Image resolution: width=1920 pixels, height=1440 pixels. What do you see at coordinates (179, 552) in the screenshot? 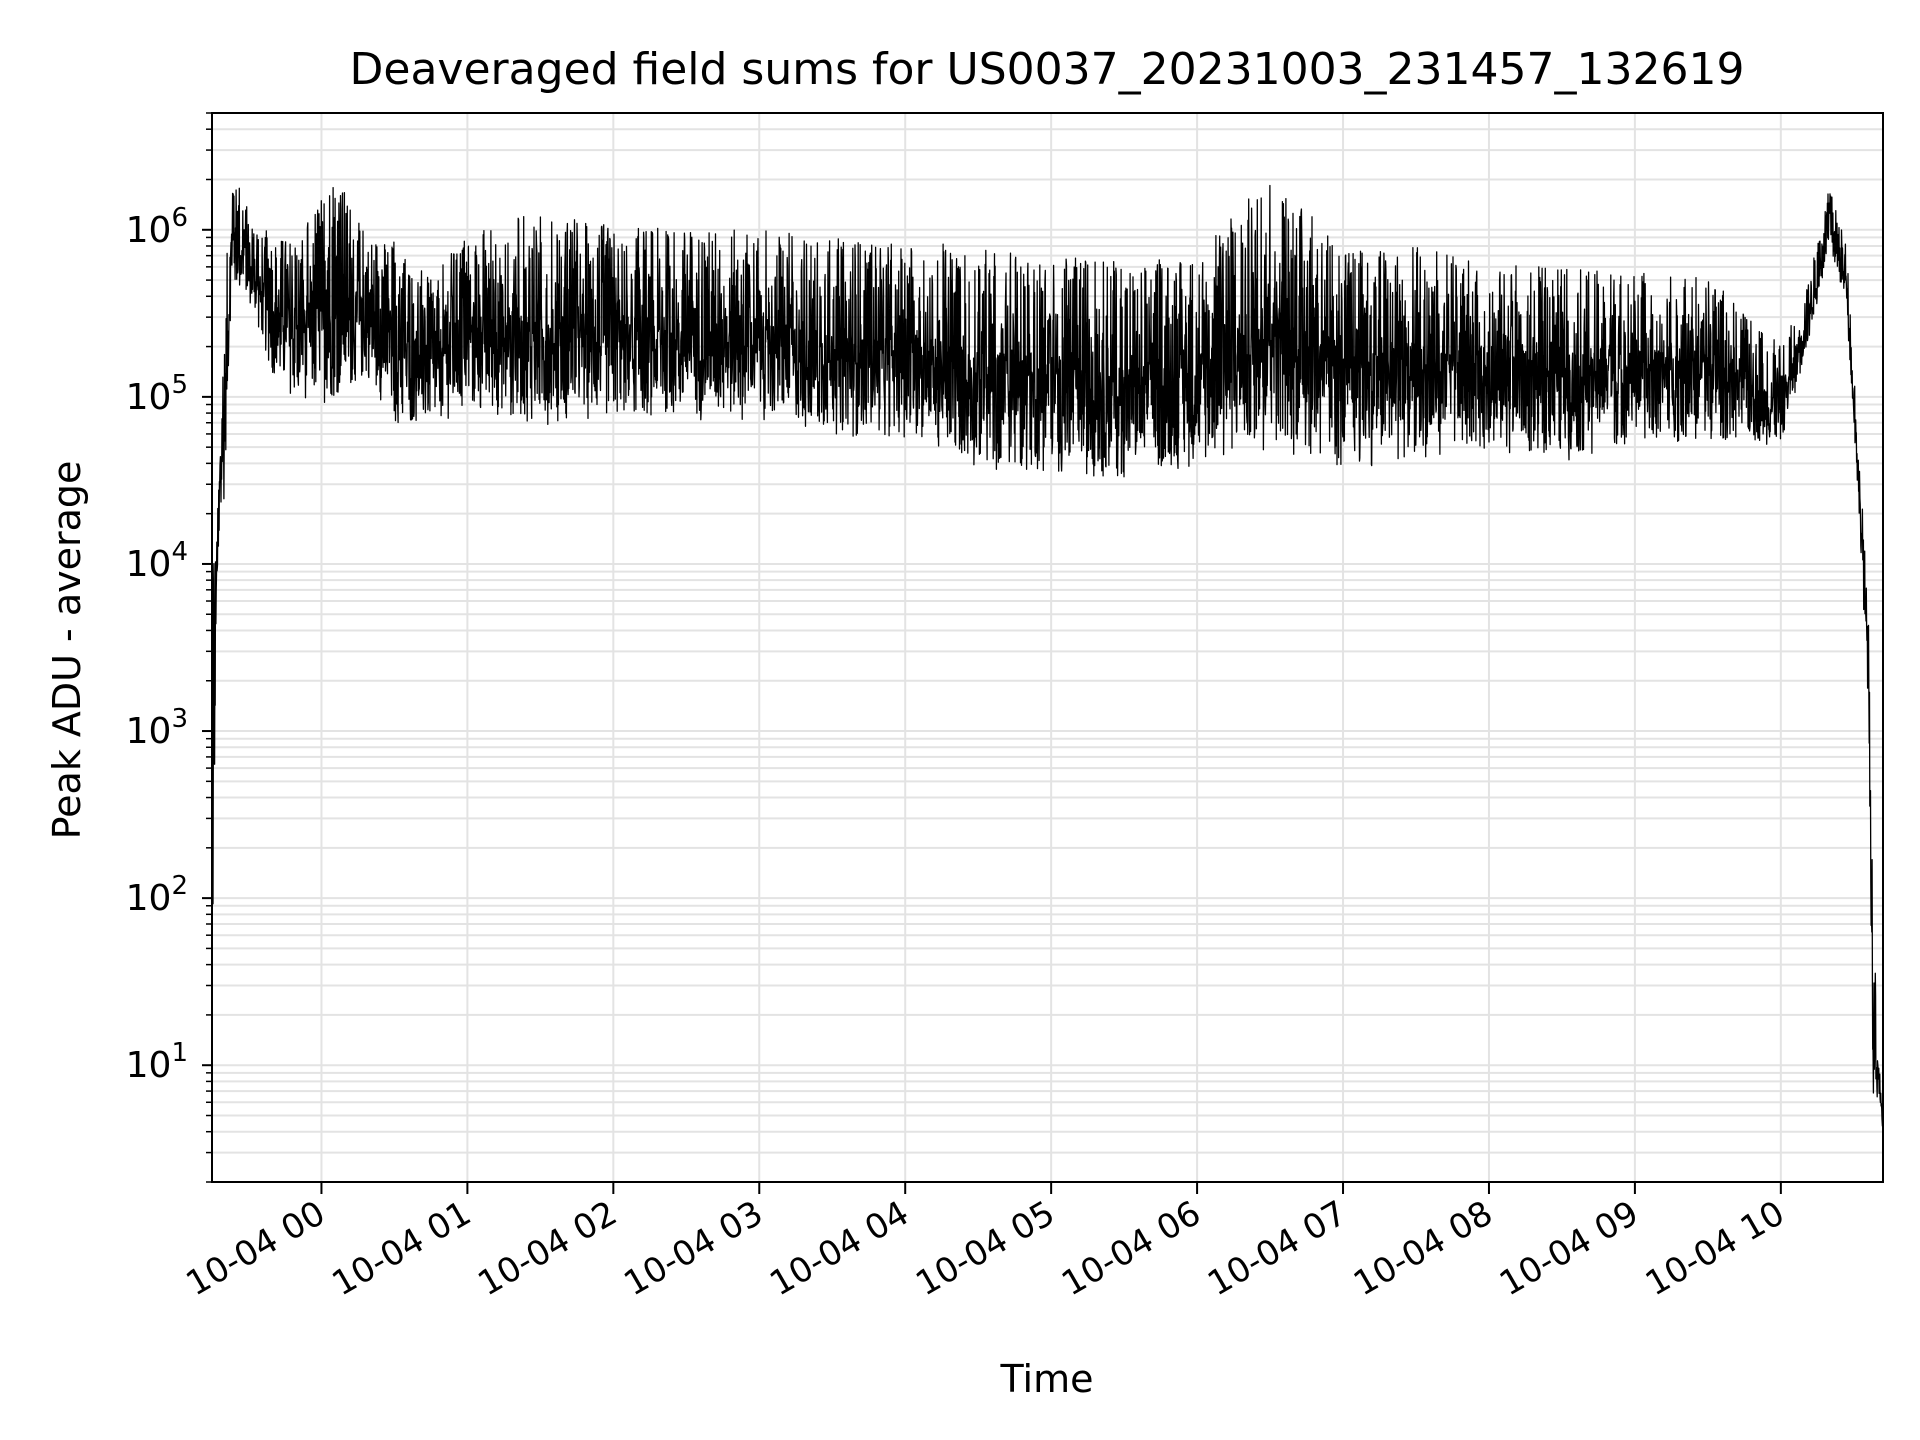
I see `y-tick-exponent: 4` at bounding box center [179, 552].